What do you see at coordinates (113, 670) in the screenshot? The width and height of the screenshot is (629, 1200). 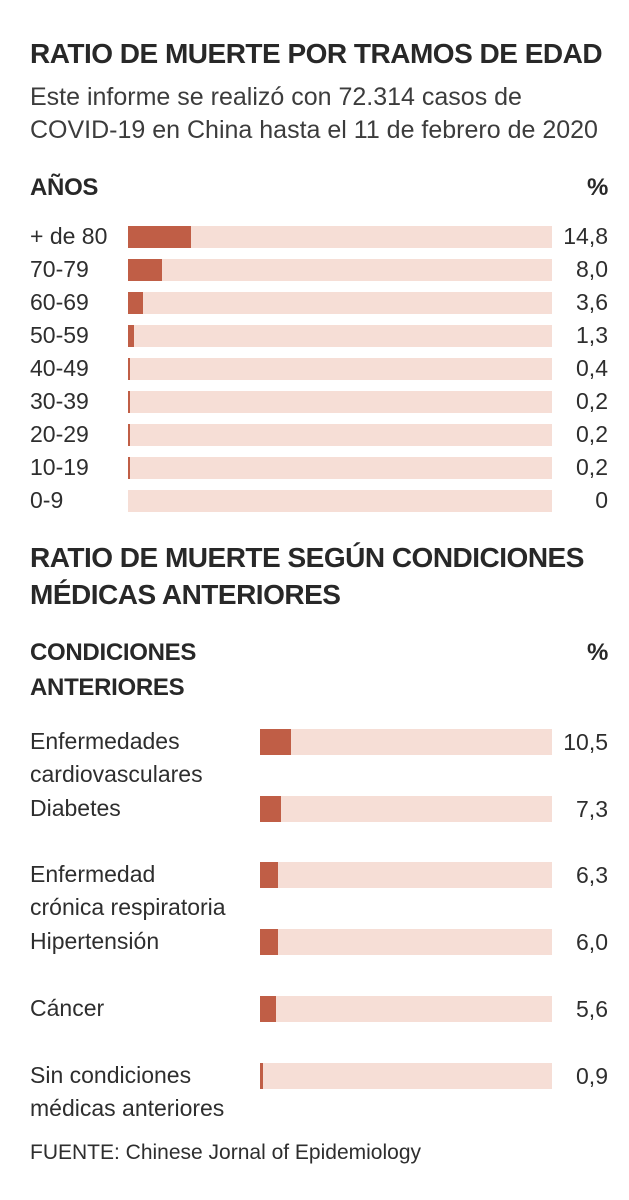 I see `section2-col-header-conditions: CONDICIONES ANTERIORES` at bounding box center [113, 670].